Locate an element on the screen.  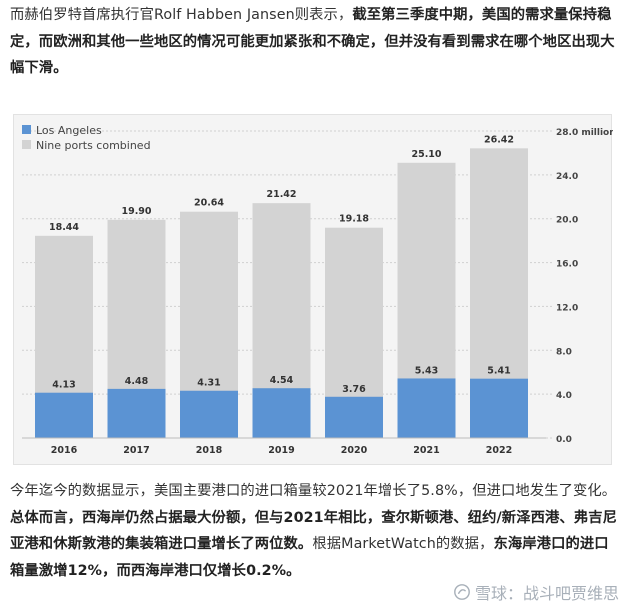
x-tick-label: 2020 is located at coordinates (354, 450).